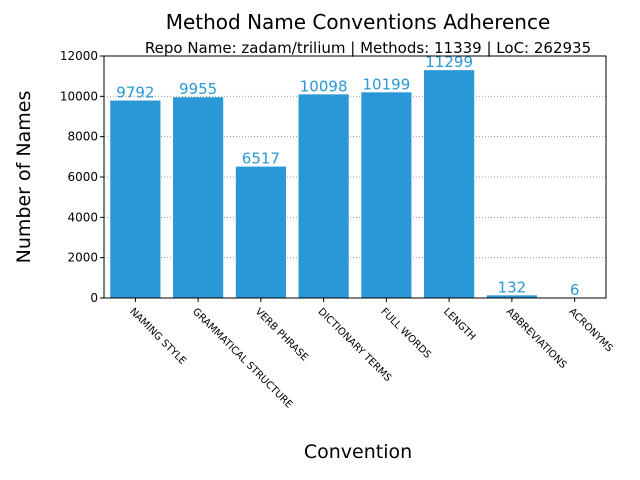  I want to click on x-tick-label: FULL WORDS, so click(405, 333).